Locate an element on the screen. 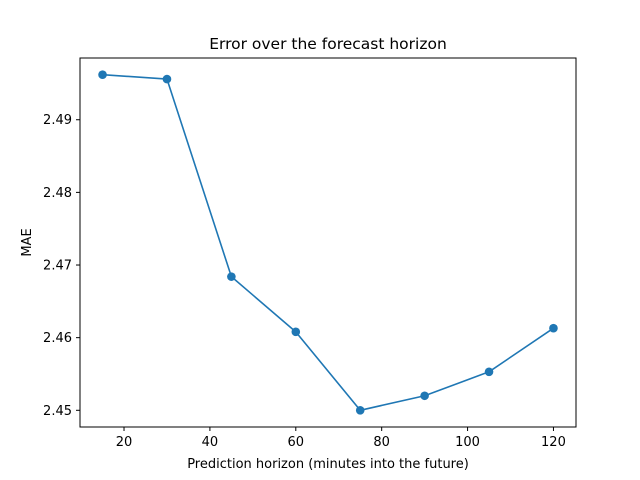  x-tick-label: 60 is located at coordinates (296, 442).